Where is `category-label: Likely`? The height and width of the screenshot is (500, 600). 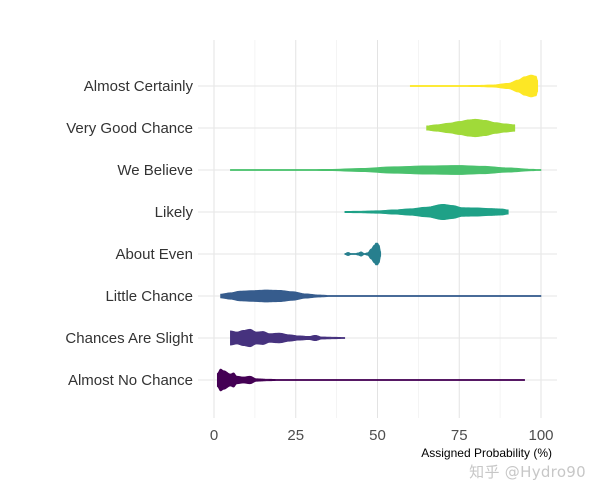 category-label: Likely is located at coordinates (174, 212).